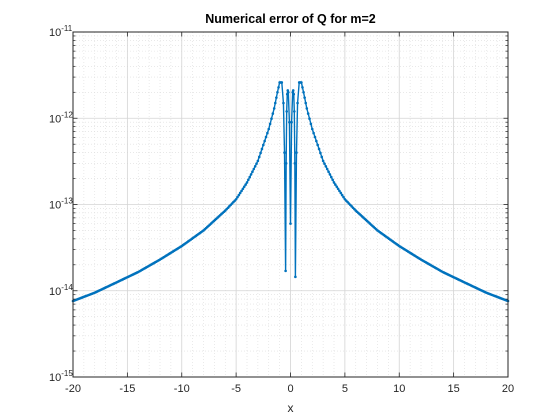  What do you see at coordinates (508, 389) in the screenshot?
I see `x-tick-label: 20` at bounding box center [508, 389].